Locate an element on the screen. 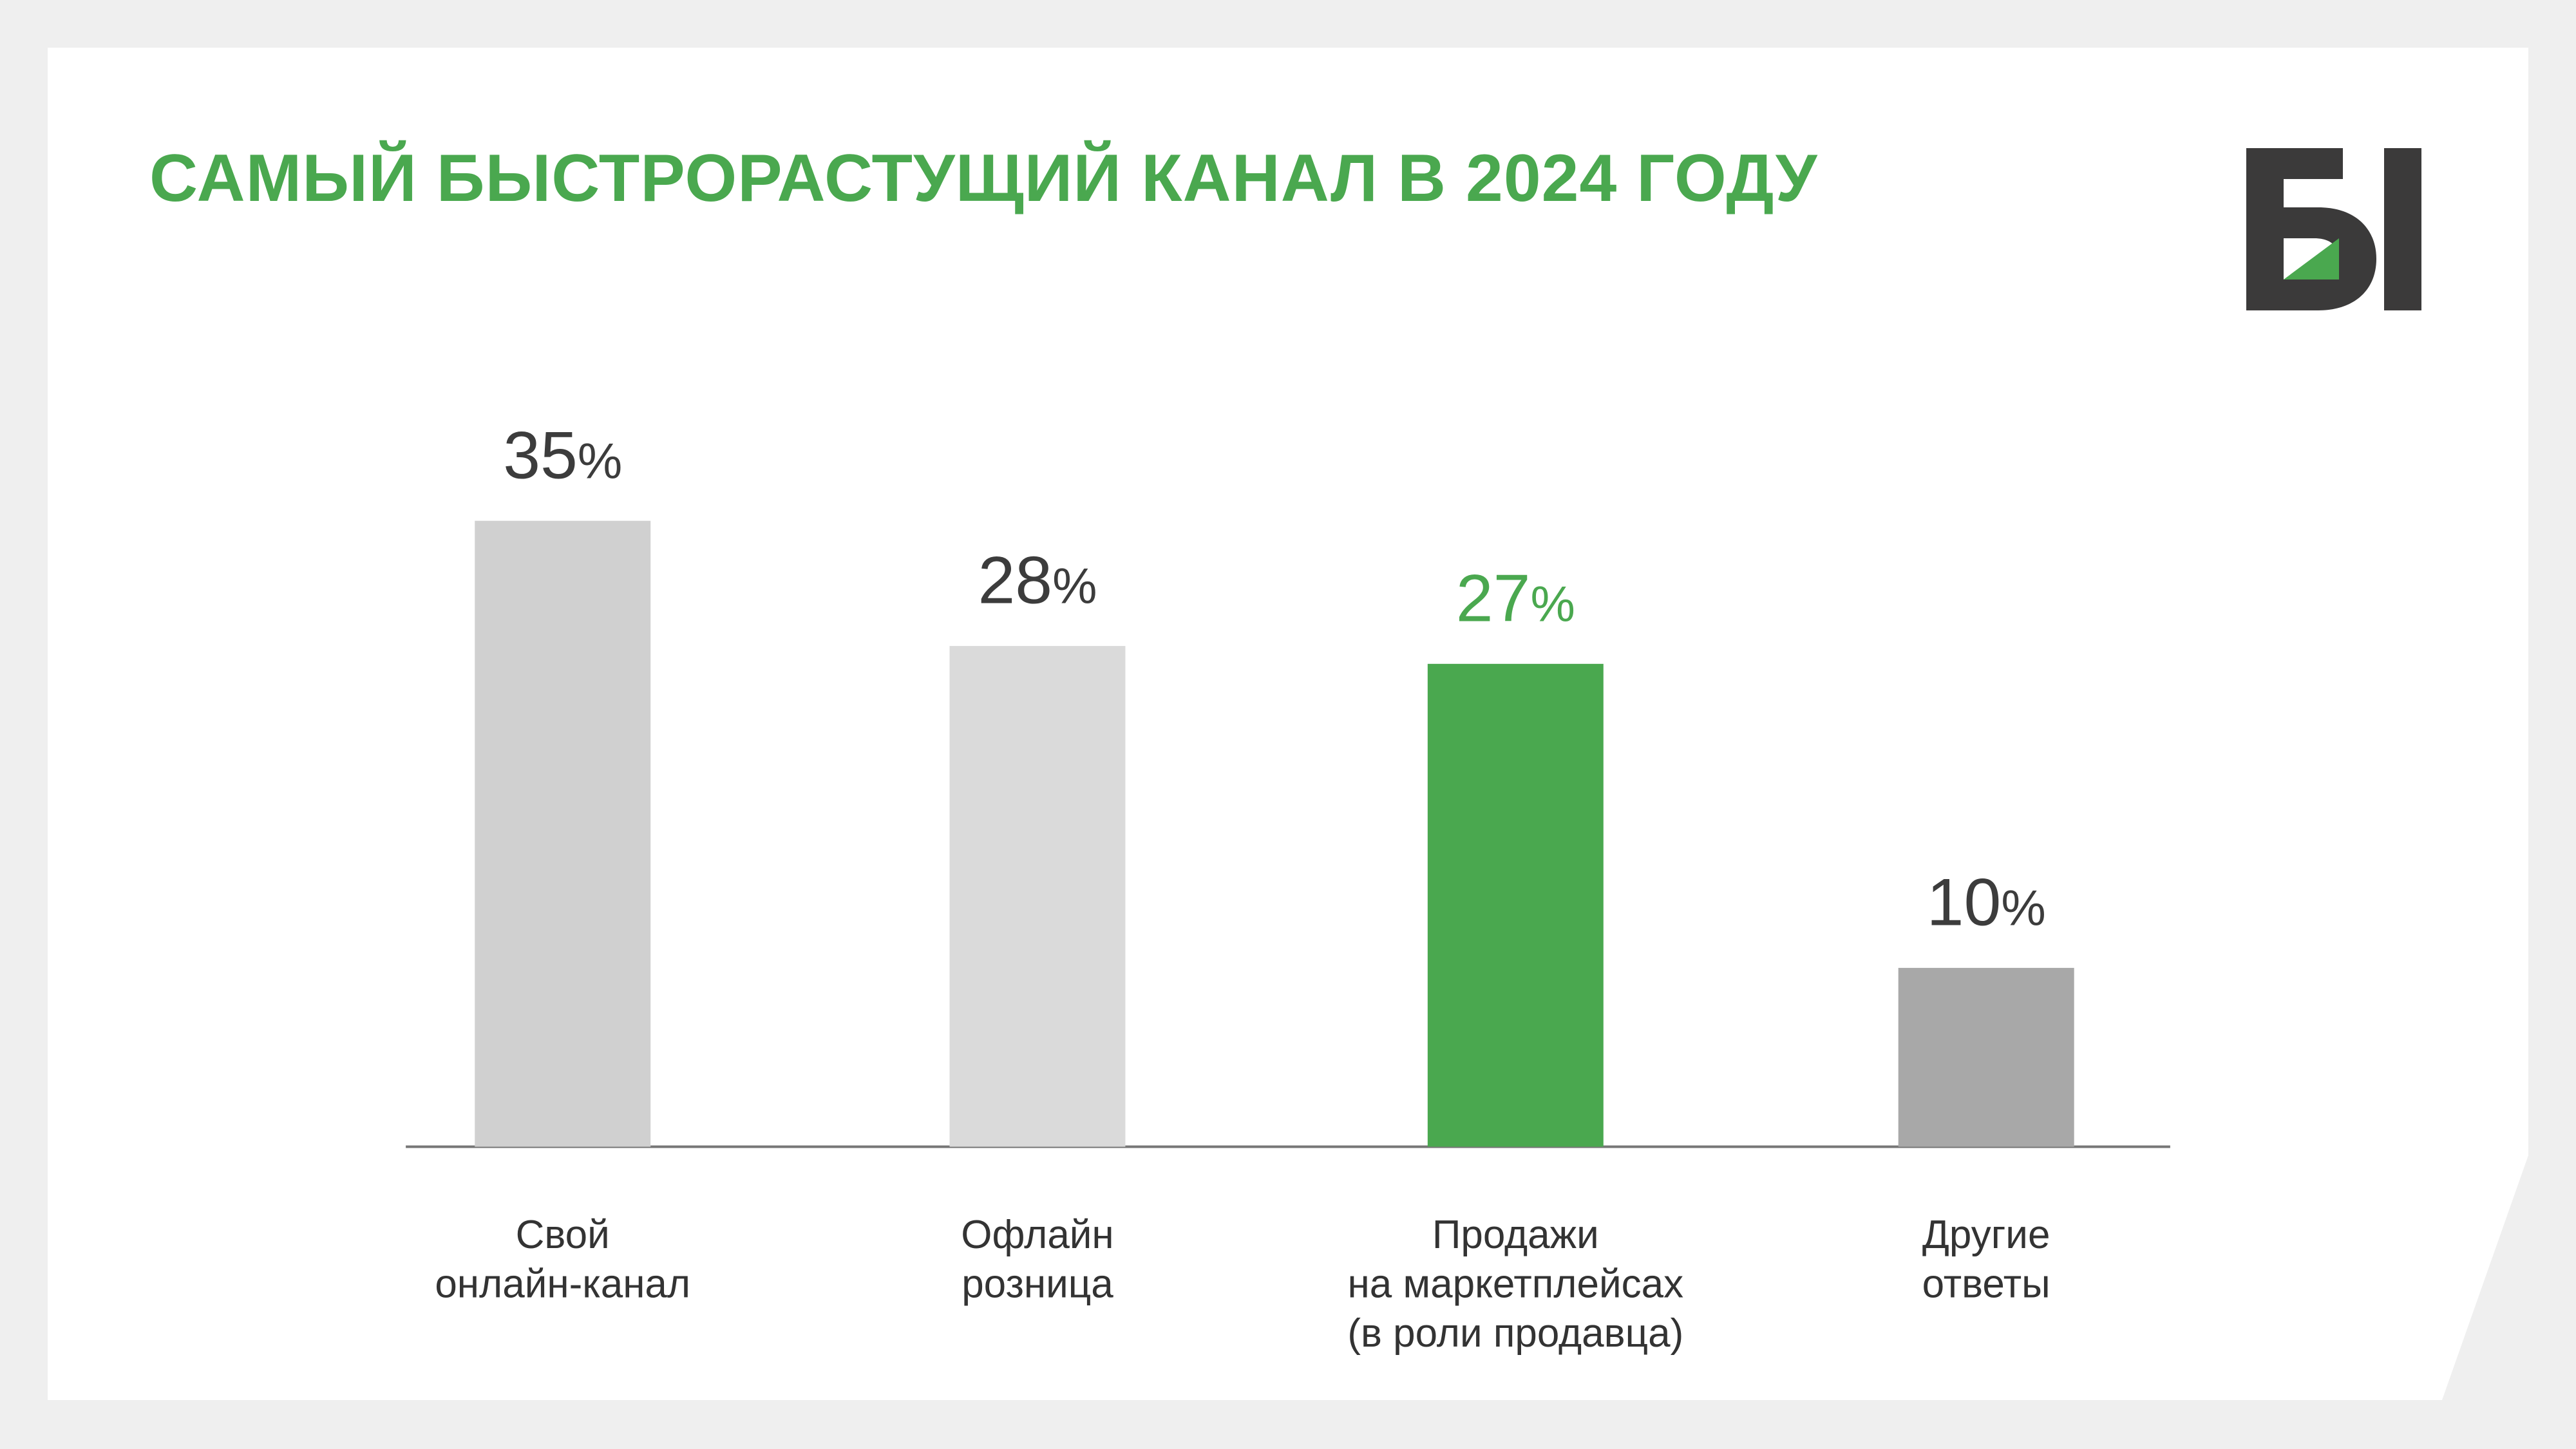  value-number: 27 is located at coordinates (1494, 599).